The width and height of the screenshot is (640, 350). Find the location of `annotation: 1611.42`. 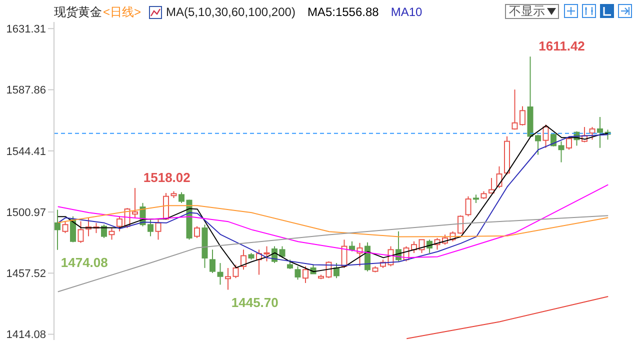

annotation: 1611.42 is located at coordinates (561, 46).